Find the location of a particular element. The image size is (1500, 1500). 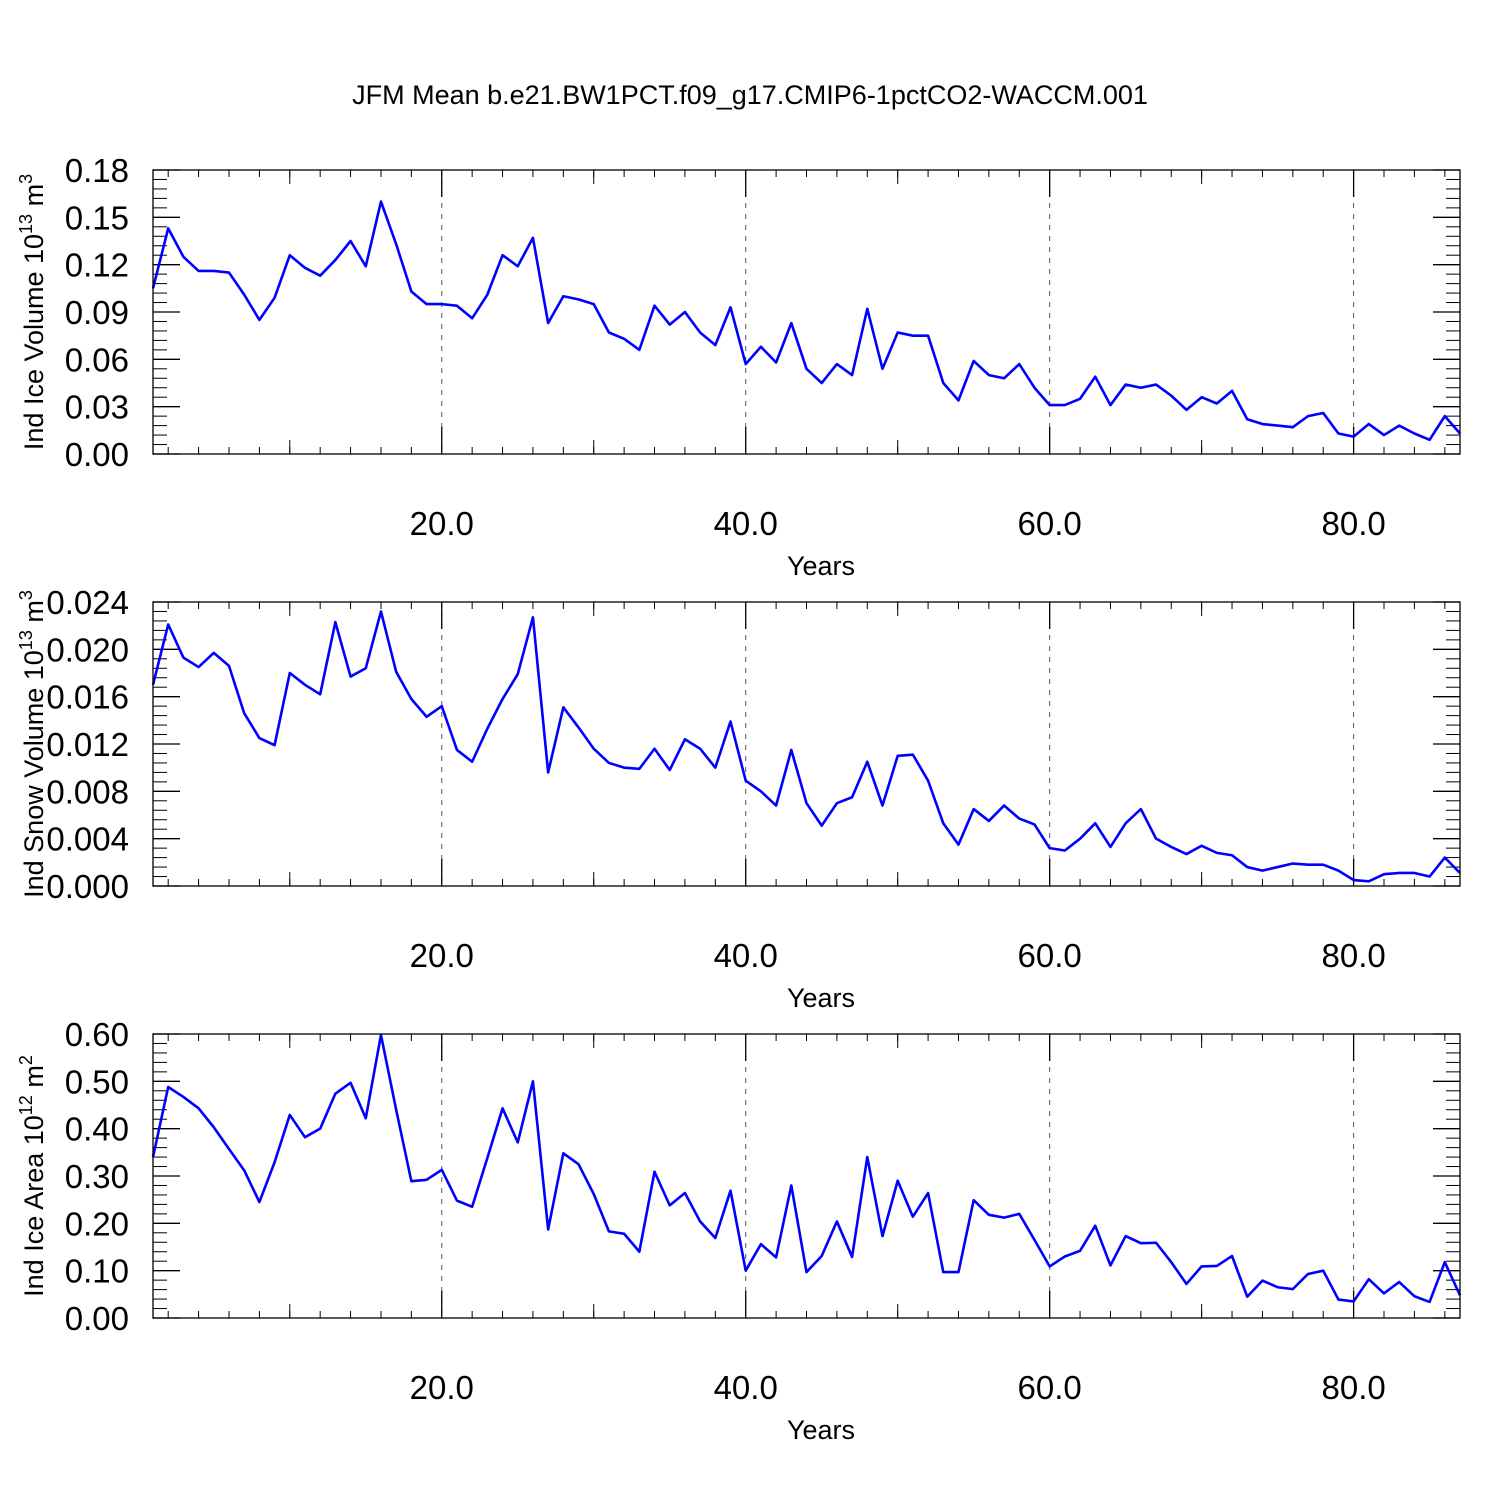

panel-3-xtick-label: 20.0 is located at coordinates (442, 1387).